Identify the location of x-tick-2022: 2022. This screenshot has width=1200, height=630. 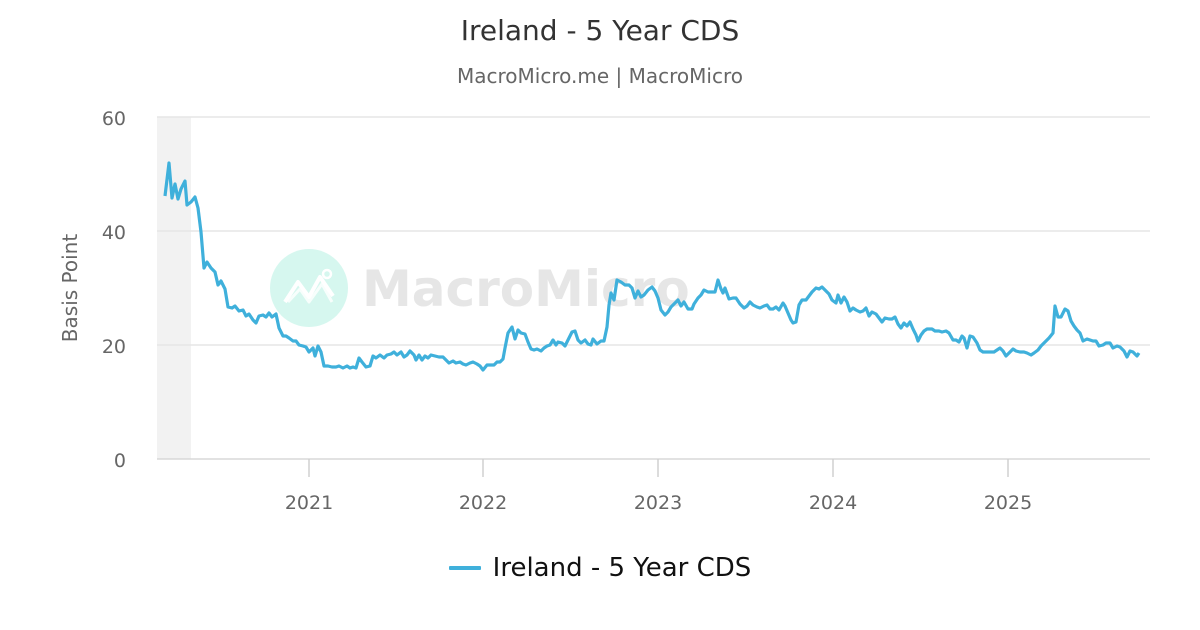
(483, 503).